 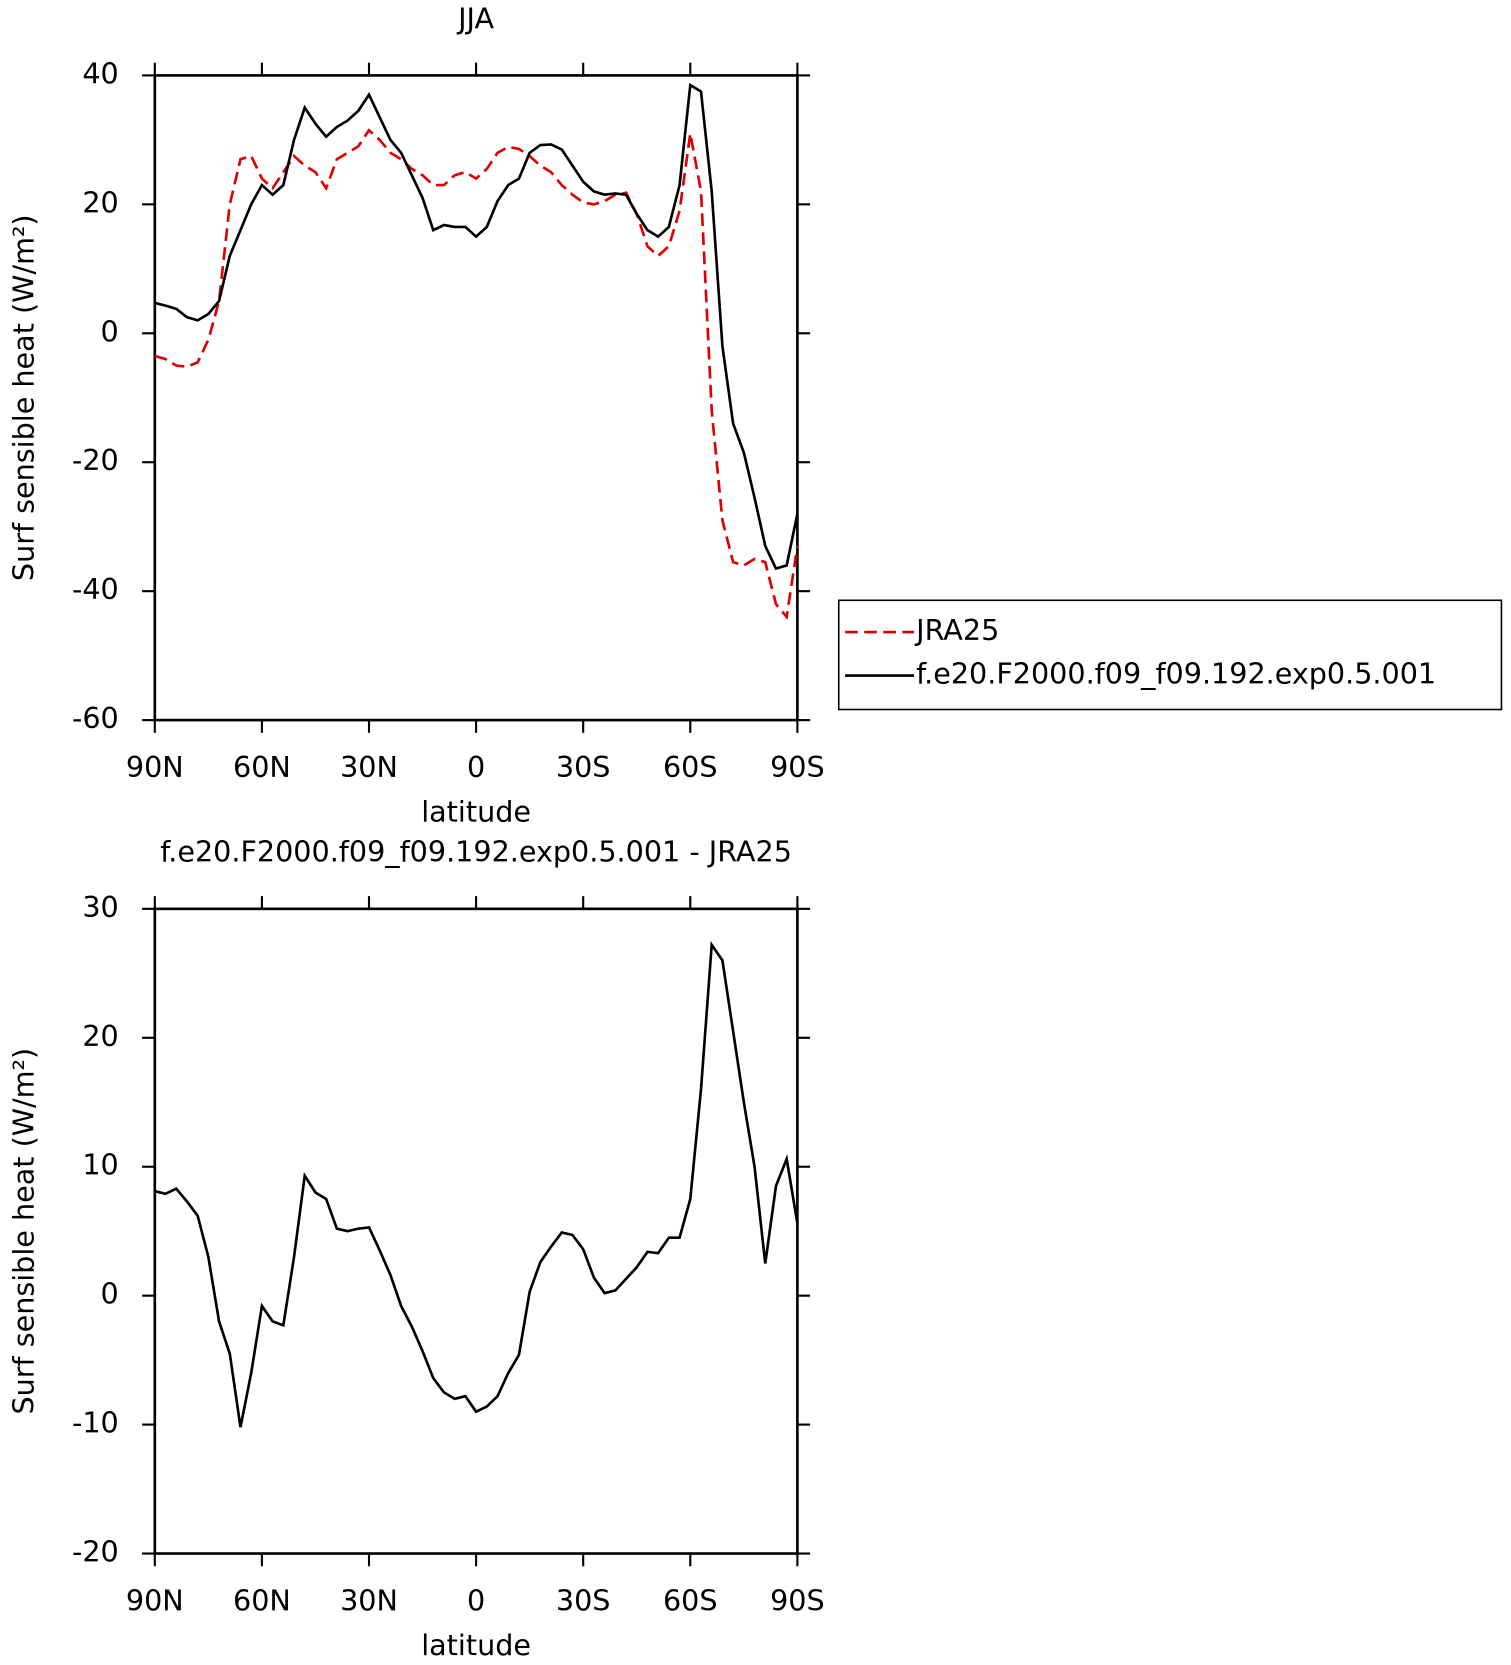 What do you see at coordinates (95, 589) in the screenshot?
I see `y-tick-label: -40` at bounding box center [95, 589].